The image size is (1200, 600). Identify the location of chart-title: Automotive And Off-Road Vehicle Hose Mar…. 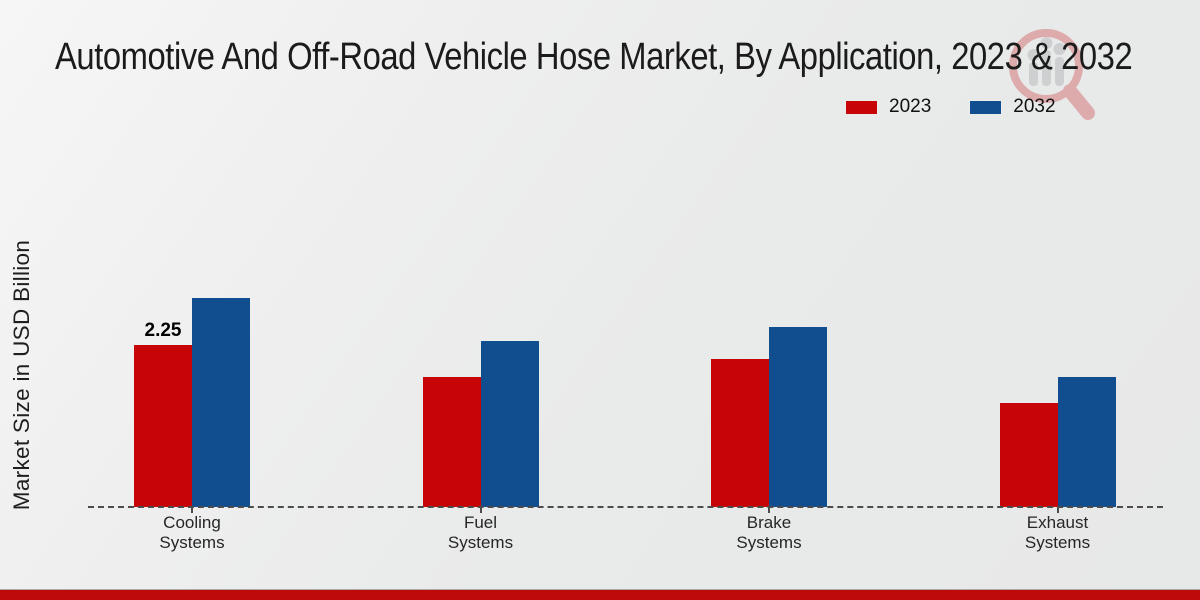
(594, 57).